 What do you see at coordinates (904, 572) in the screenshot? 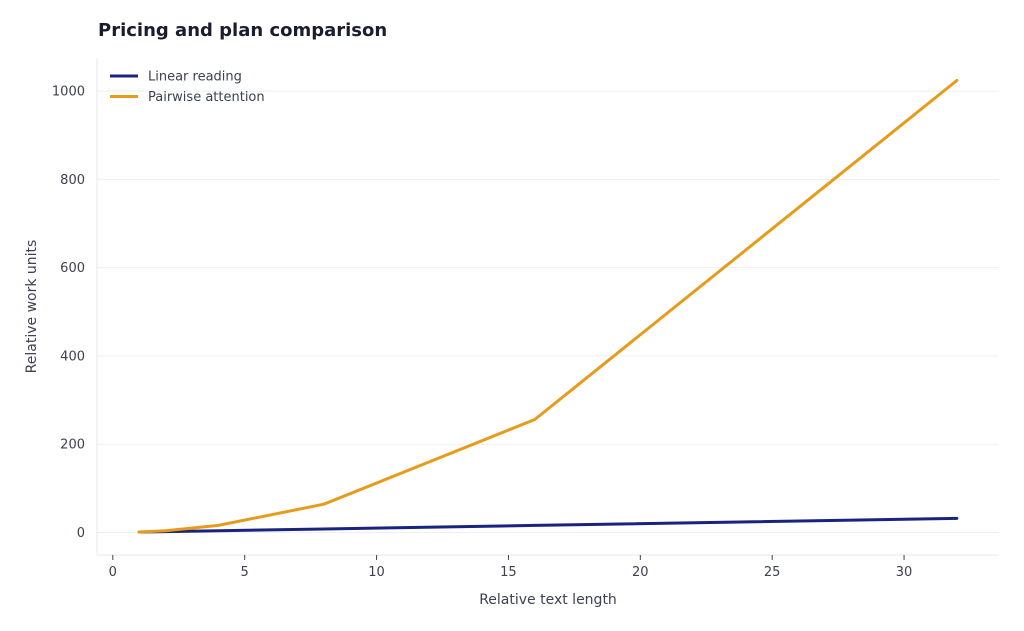
I see `x-tick-label: 30` at bounding box center [904, 572].